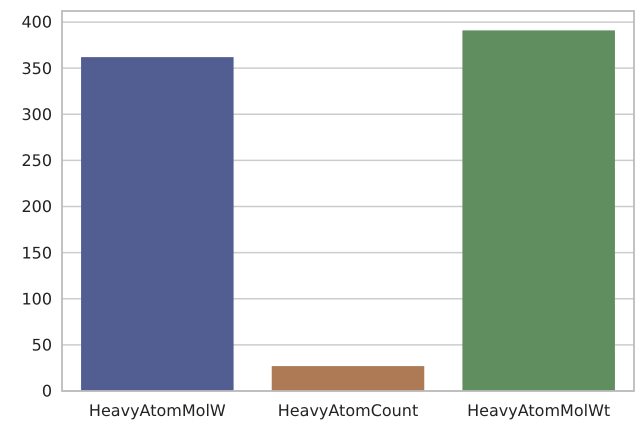 The height and width of the screenshot is (426, 637). What do you see at coordinates (538, 410) in the screenshot?
I see `x-tick-label: HeavyAtomMolWt` at bounding box center [538, 410].